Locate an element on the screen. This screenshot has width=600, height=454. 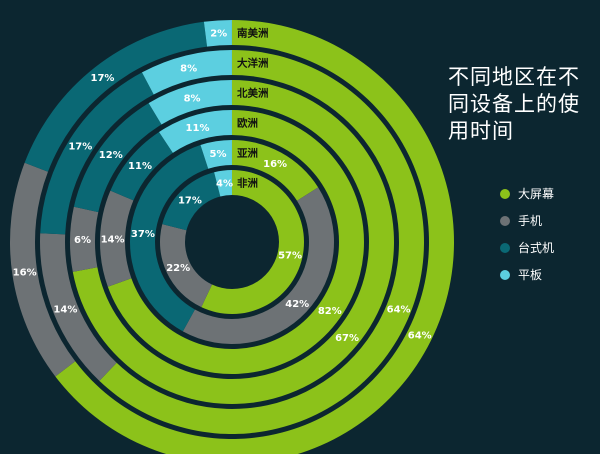
segment-label-亚洲-台式机: 37% is located at coordinates (143, 234).